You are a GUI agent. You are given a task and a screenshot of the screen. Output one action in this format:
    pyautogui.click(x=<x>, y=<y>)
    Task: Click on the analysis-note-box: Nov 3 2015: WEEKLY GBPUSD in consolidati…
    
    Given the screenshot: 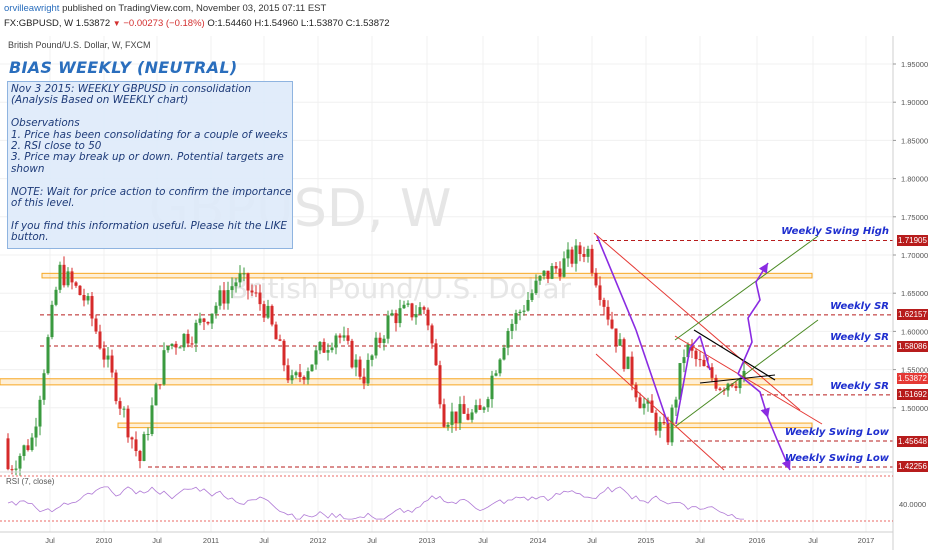 What is the action you would take?
    pyautogui.click(x=150, y=165)
    